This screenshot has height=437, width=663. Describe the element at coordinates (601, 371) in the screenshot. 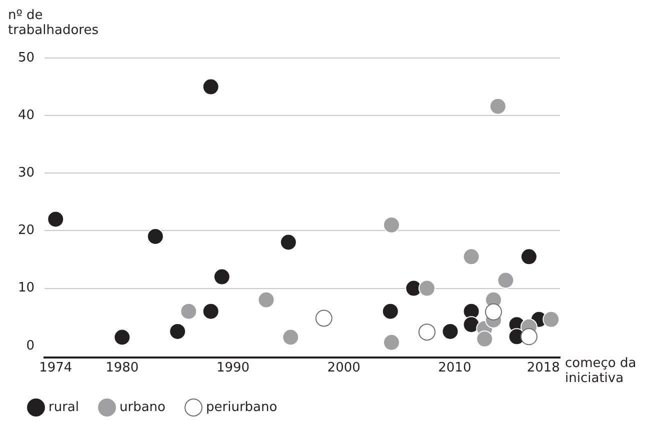

I see `x-axis-title: começo da iniciativa` at that location.